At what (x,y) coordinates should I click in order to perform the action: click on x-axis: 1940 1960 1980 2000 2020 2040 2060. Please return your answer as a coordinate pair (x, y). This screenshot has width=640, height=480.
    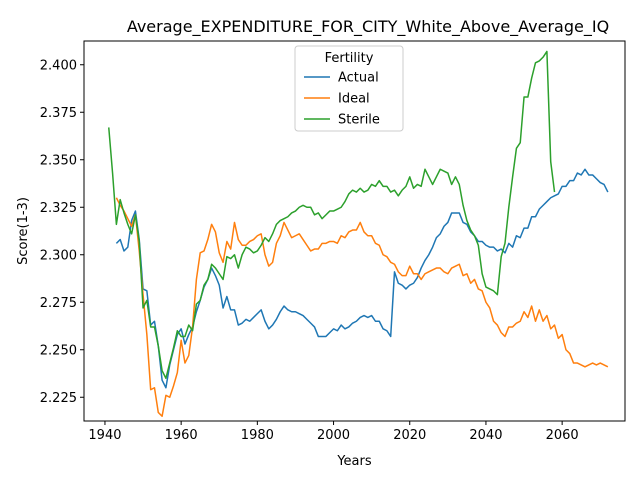
    Looking at the image, I should click on (333, 432).